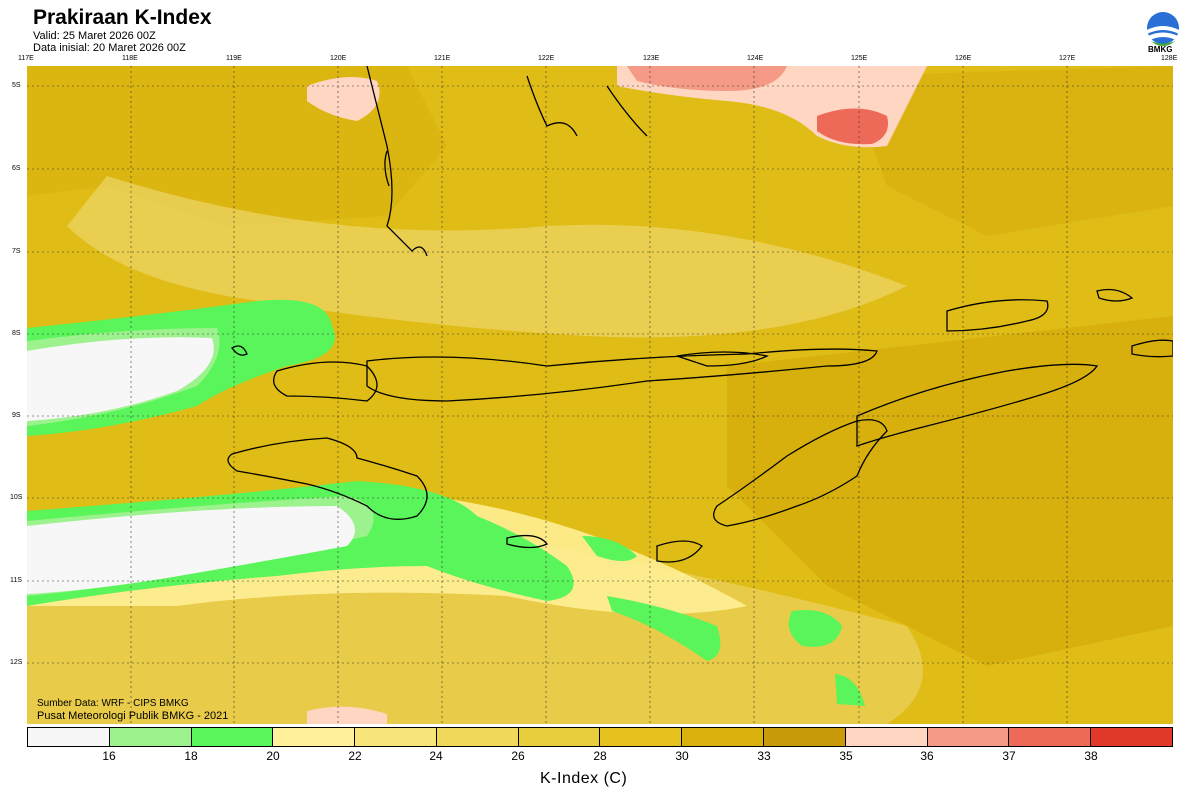  I want to click on lat-label: 9S, so click(16, 415).